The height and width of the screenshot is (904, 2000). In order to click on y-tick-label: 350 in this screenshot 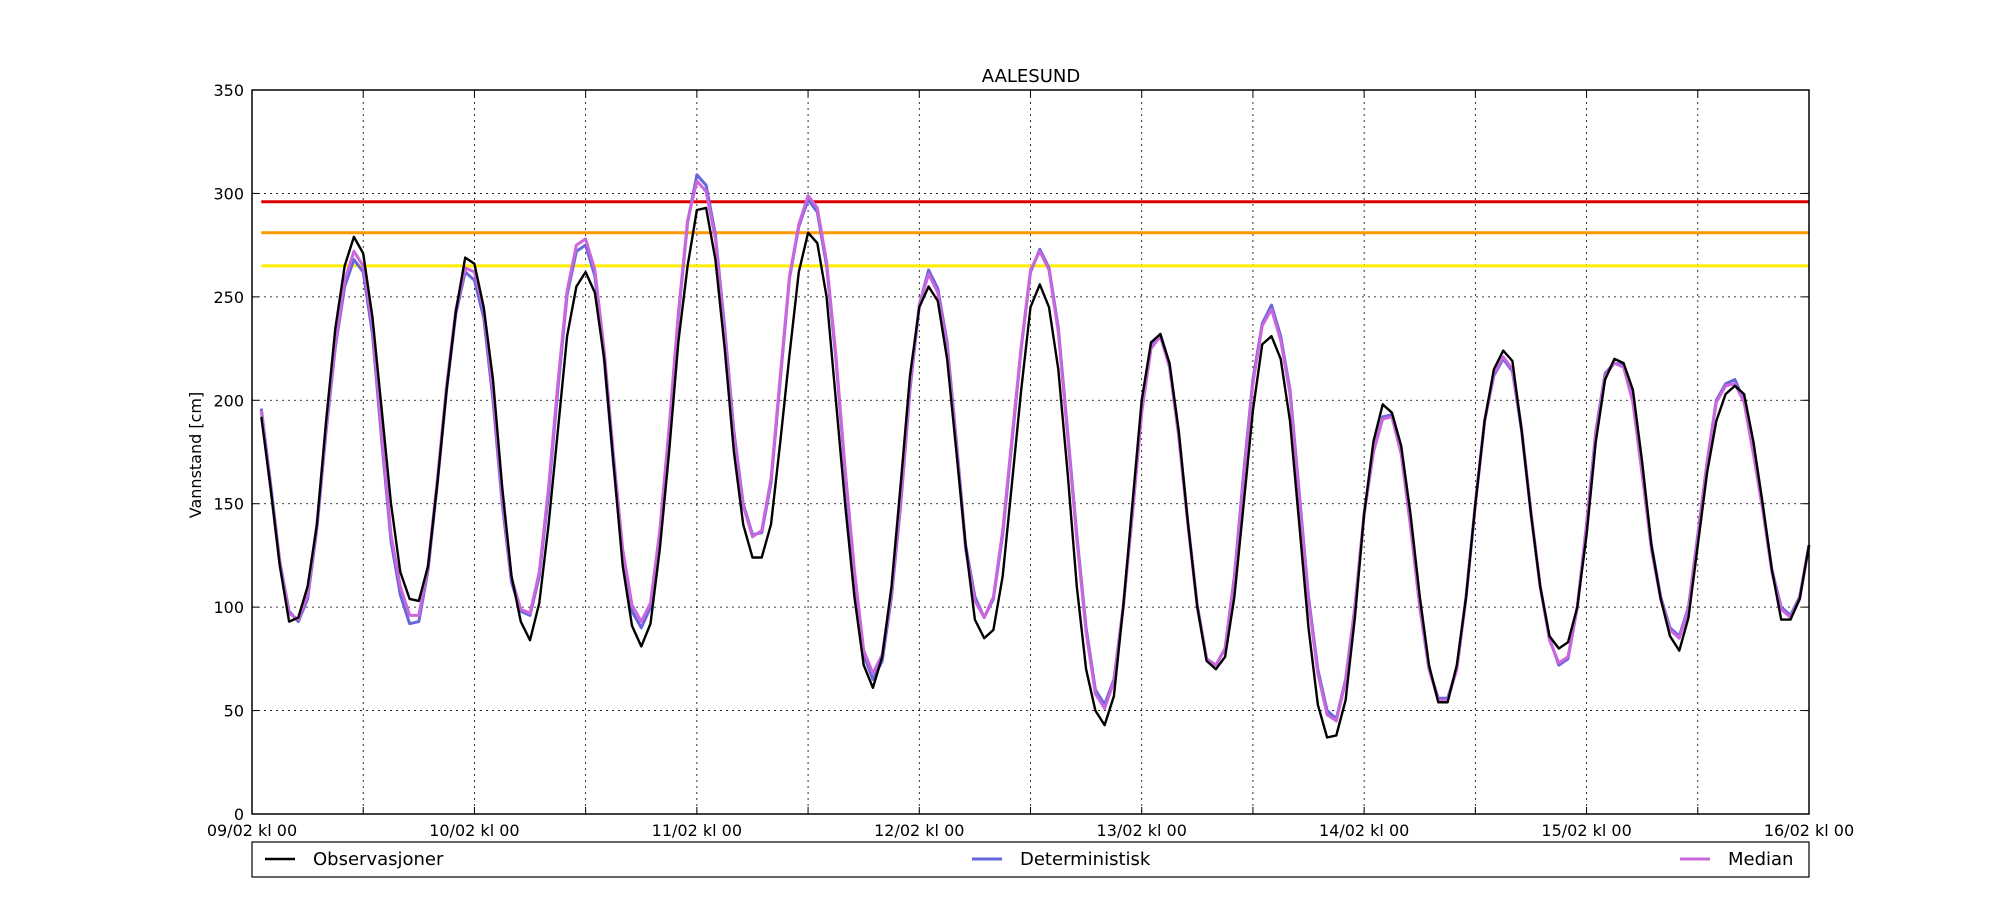, I will do `click(228, 90)`.